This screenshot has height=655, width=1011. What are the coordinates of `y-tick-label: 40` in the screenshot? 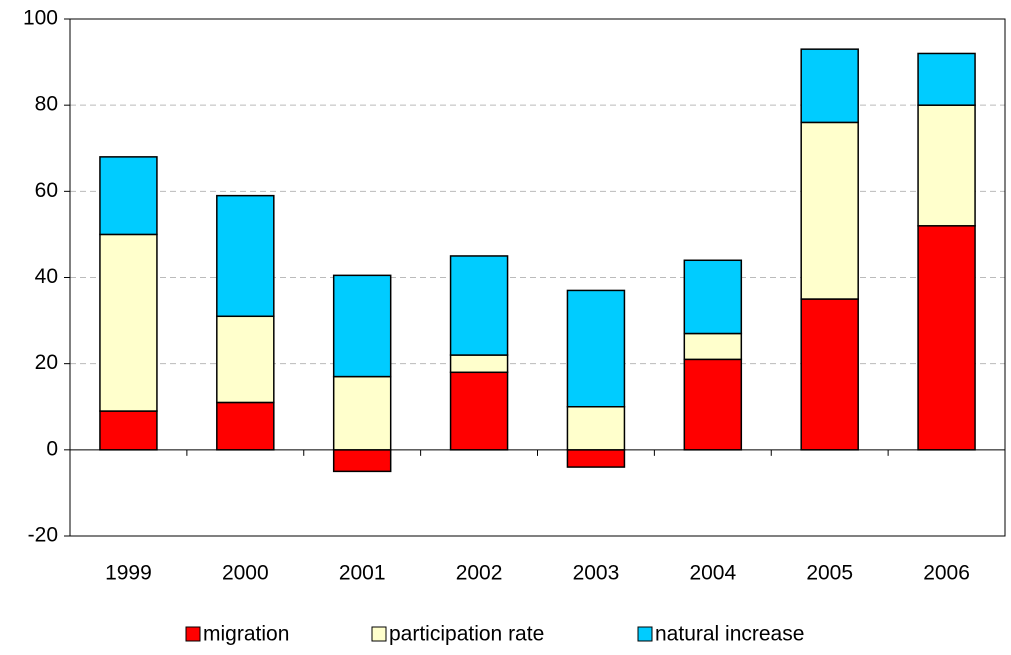 It's located at (46, 276).